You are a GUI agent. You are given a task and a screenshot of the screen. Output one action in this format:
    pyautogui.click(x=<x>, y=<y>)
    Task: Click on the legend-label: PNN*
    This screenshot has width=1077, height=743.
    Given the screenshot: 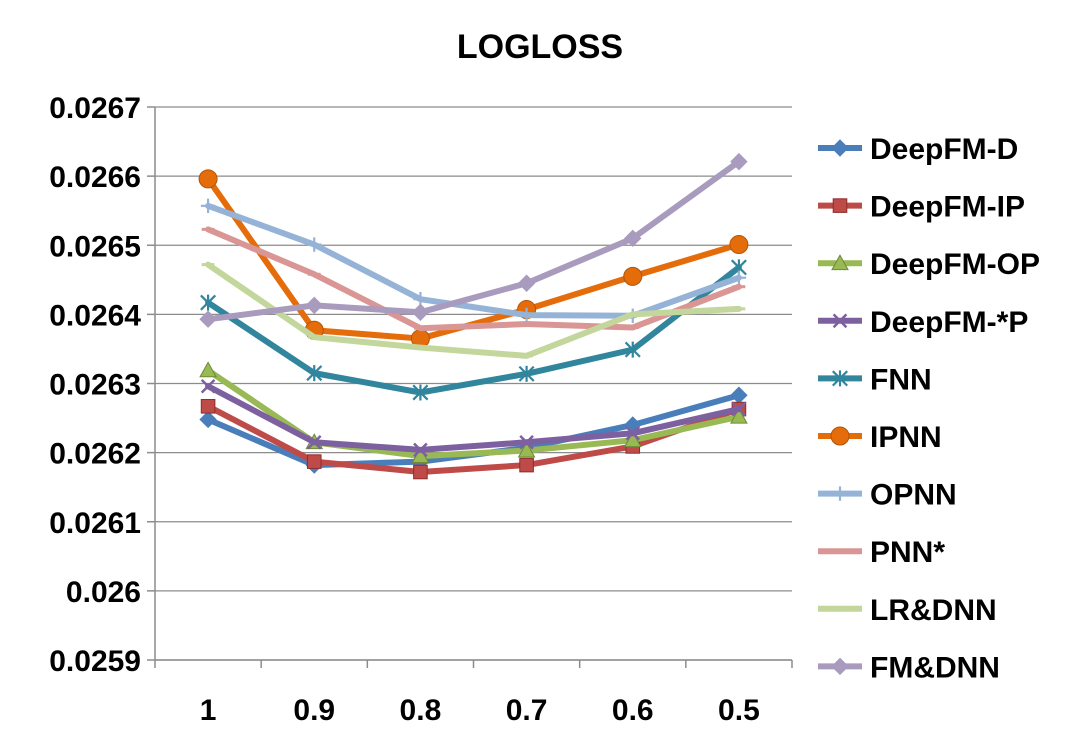 What is the action you would take?
    pyautogui.click(x=907, y=552)
    